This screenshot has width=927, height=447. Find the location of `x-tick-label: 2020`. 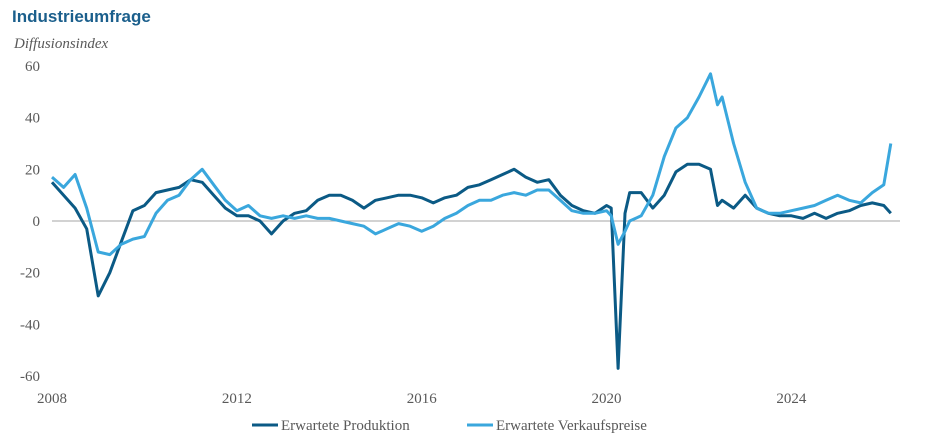

x-tick-label: 2020 is located at coordinates (607, 399).